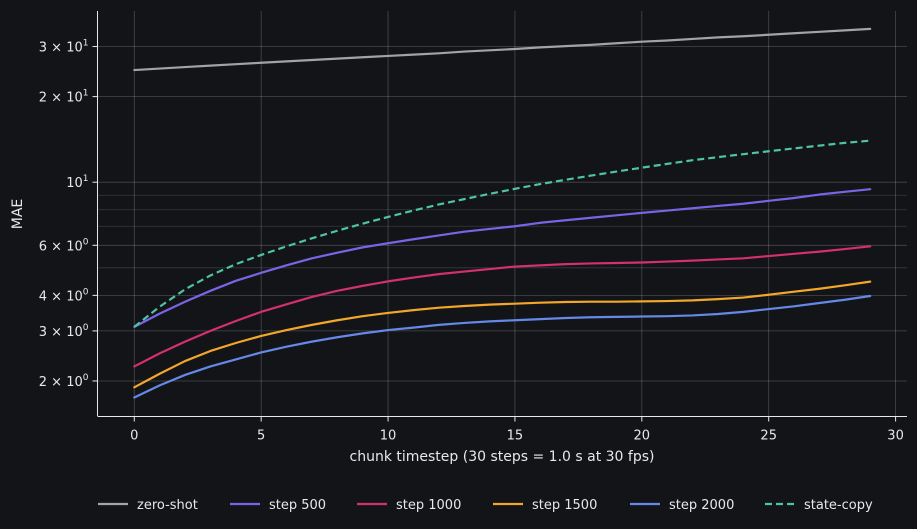  Describe the element at coordinates (64, 295) in the screenshot. I see `y-tick-label: 4 × 100` at that location.